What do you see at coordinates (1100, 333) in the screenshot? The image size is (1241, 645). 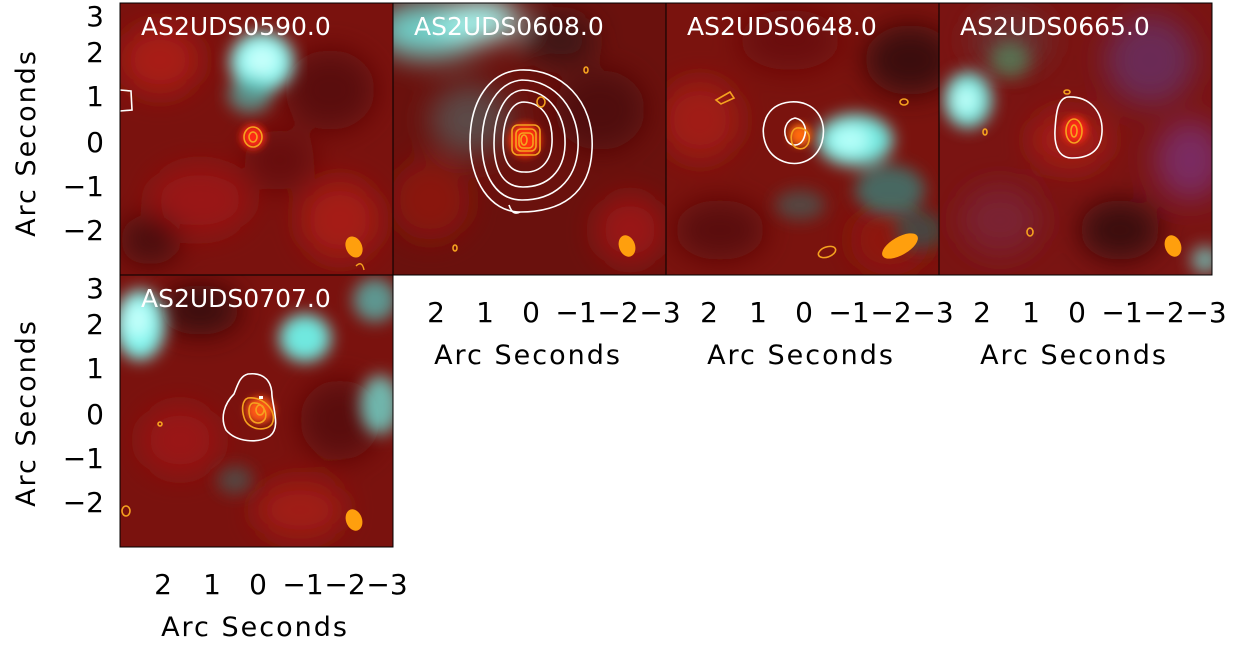 I see `x-axis-panel-4: 2 1 0 −1 −2 −3 Arc Seconds` at bounding box center [1100, 333].